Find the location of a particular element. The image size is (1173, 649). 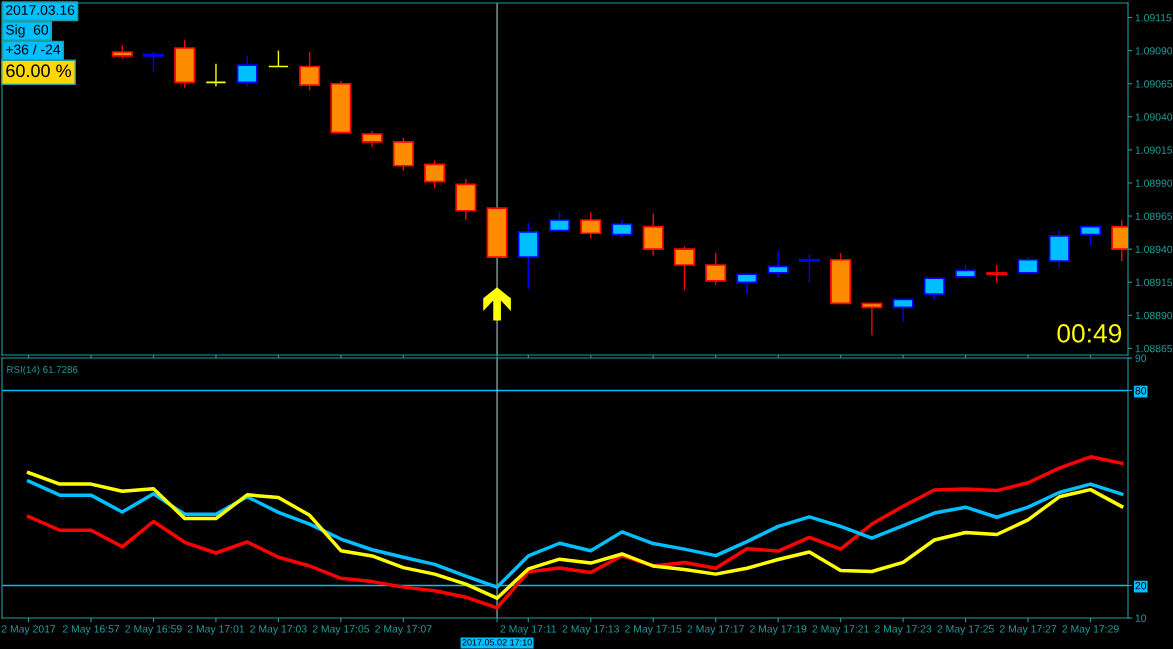

annotation: 60.00 % is located at coordinates (38, 71).